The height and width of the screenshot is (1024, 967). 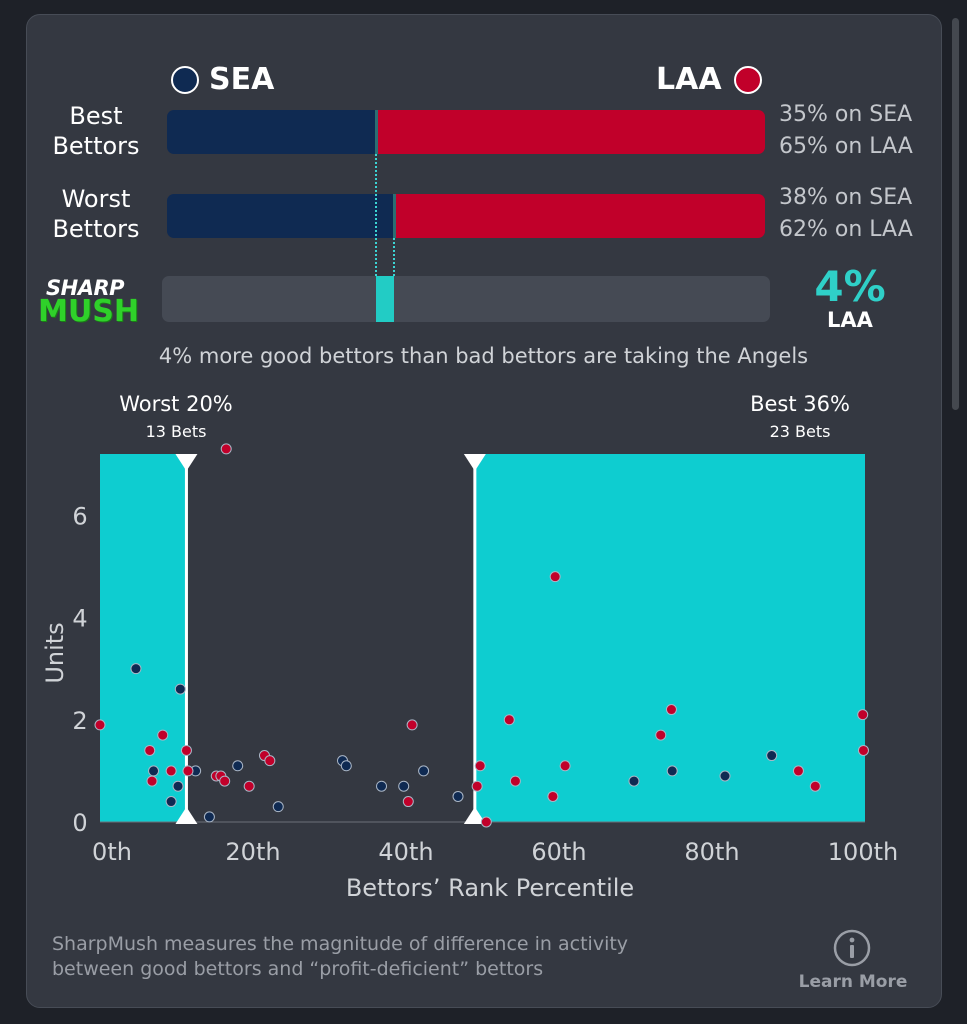 I want to click on y-tick-label: 6, so click(x=79, y=516).